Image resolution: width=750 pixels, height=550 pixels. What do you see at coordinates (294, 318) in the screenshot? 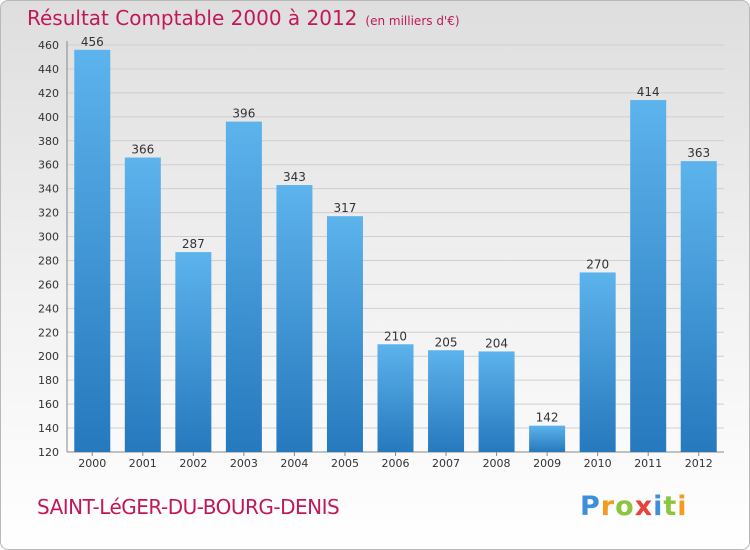
I see `bar-2004` at bounding box center [294, 318].